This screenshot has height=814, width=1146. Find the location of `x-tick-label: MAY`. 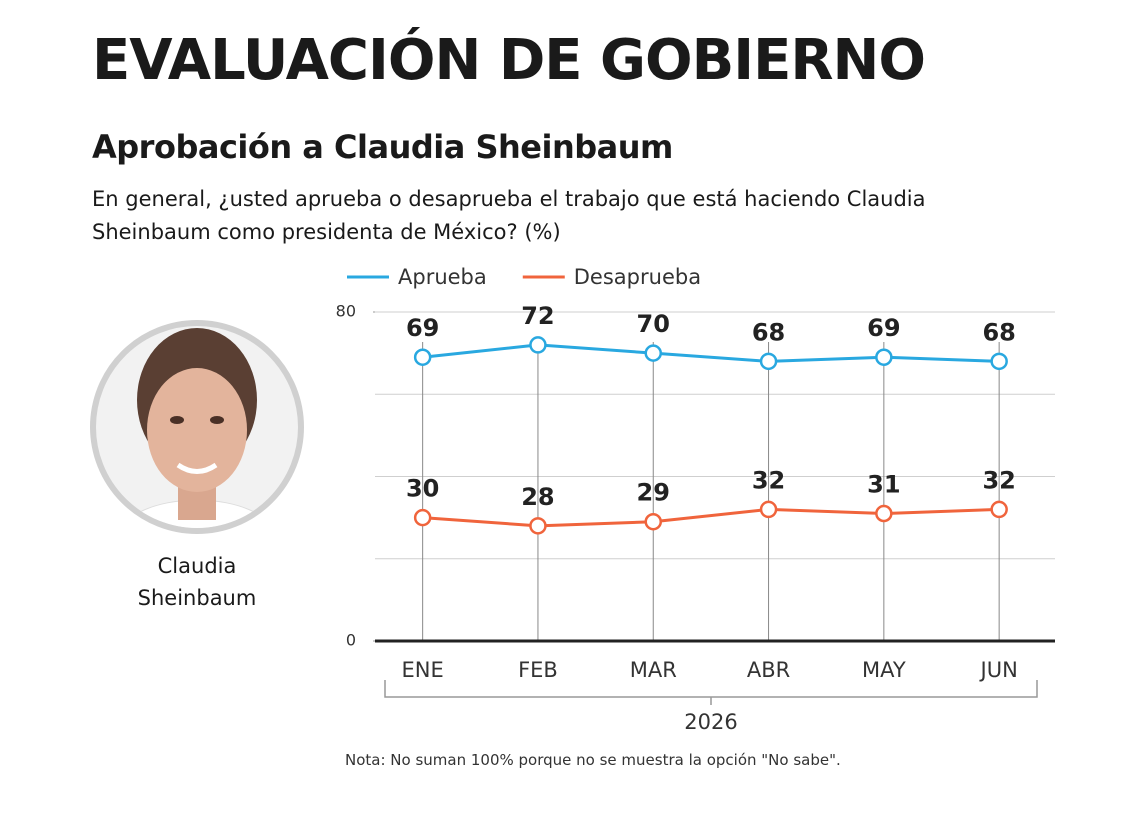

x-tick-label: MAY is located at coordinates (884, 670).